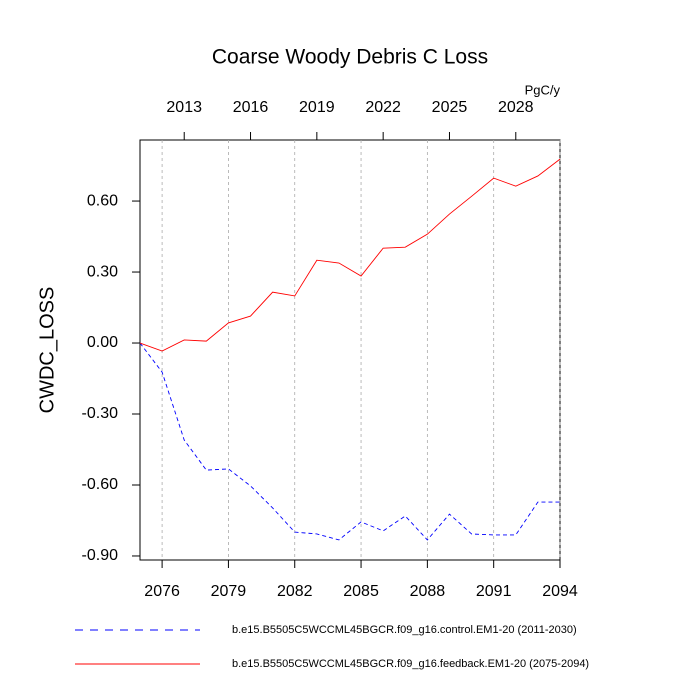 This screenshot has height=700, width=700. Describe the element at coordinates (102, 271) in the screenshot. I see `y-tick-label: 0.30` at that location.